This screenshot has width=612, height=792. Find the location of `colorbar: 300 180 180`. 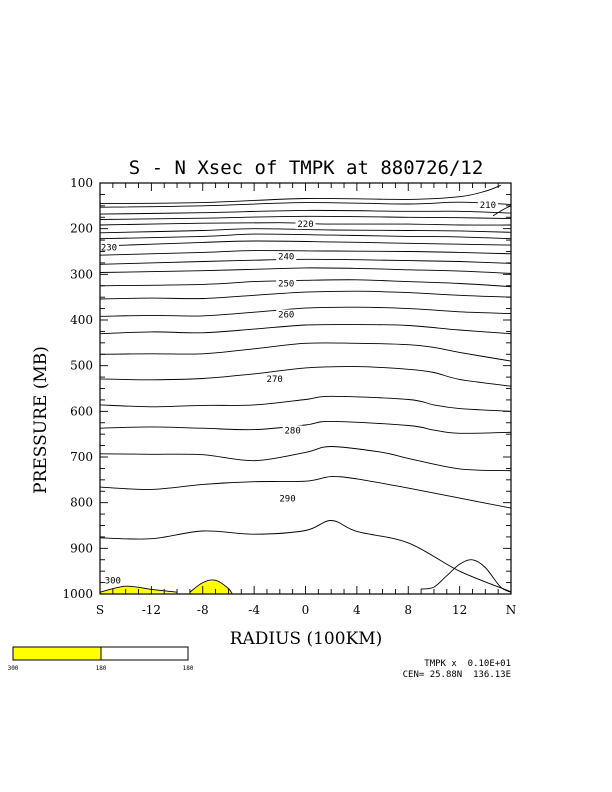

colorbar: 300 180 180 is located at coordinates (101, 659).